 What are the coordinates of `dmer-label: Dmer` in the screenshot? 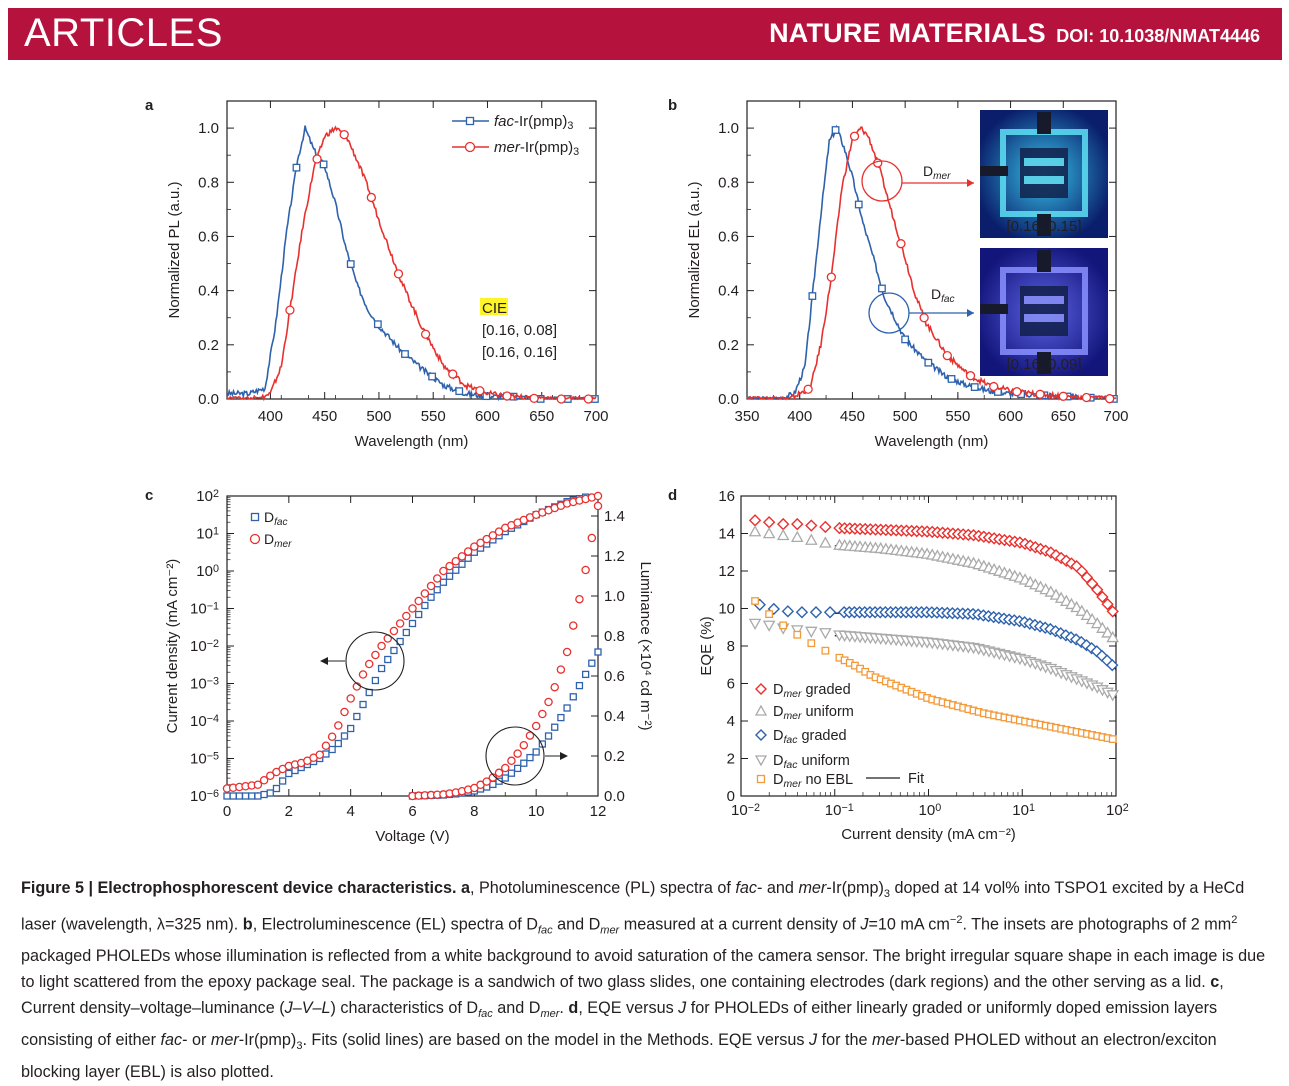 It's located at (937, 172).